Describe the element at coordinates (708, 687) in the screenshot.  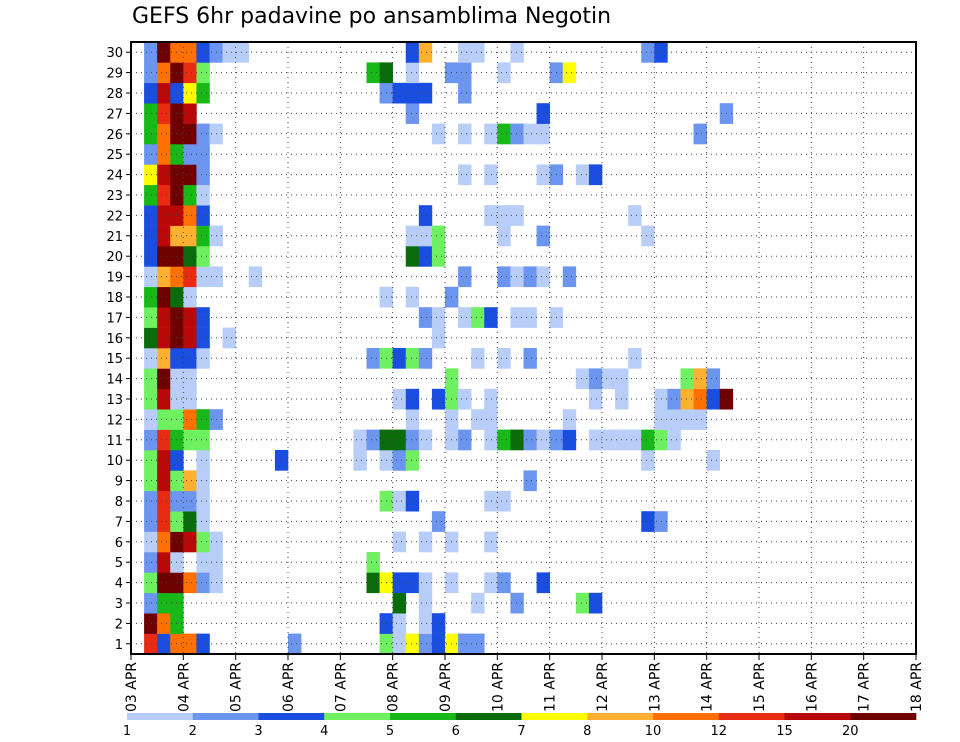
I see `x-tick-label: 14 APR` at that location.